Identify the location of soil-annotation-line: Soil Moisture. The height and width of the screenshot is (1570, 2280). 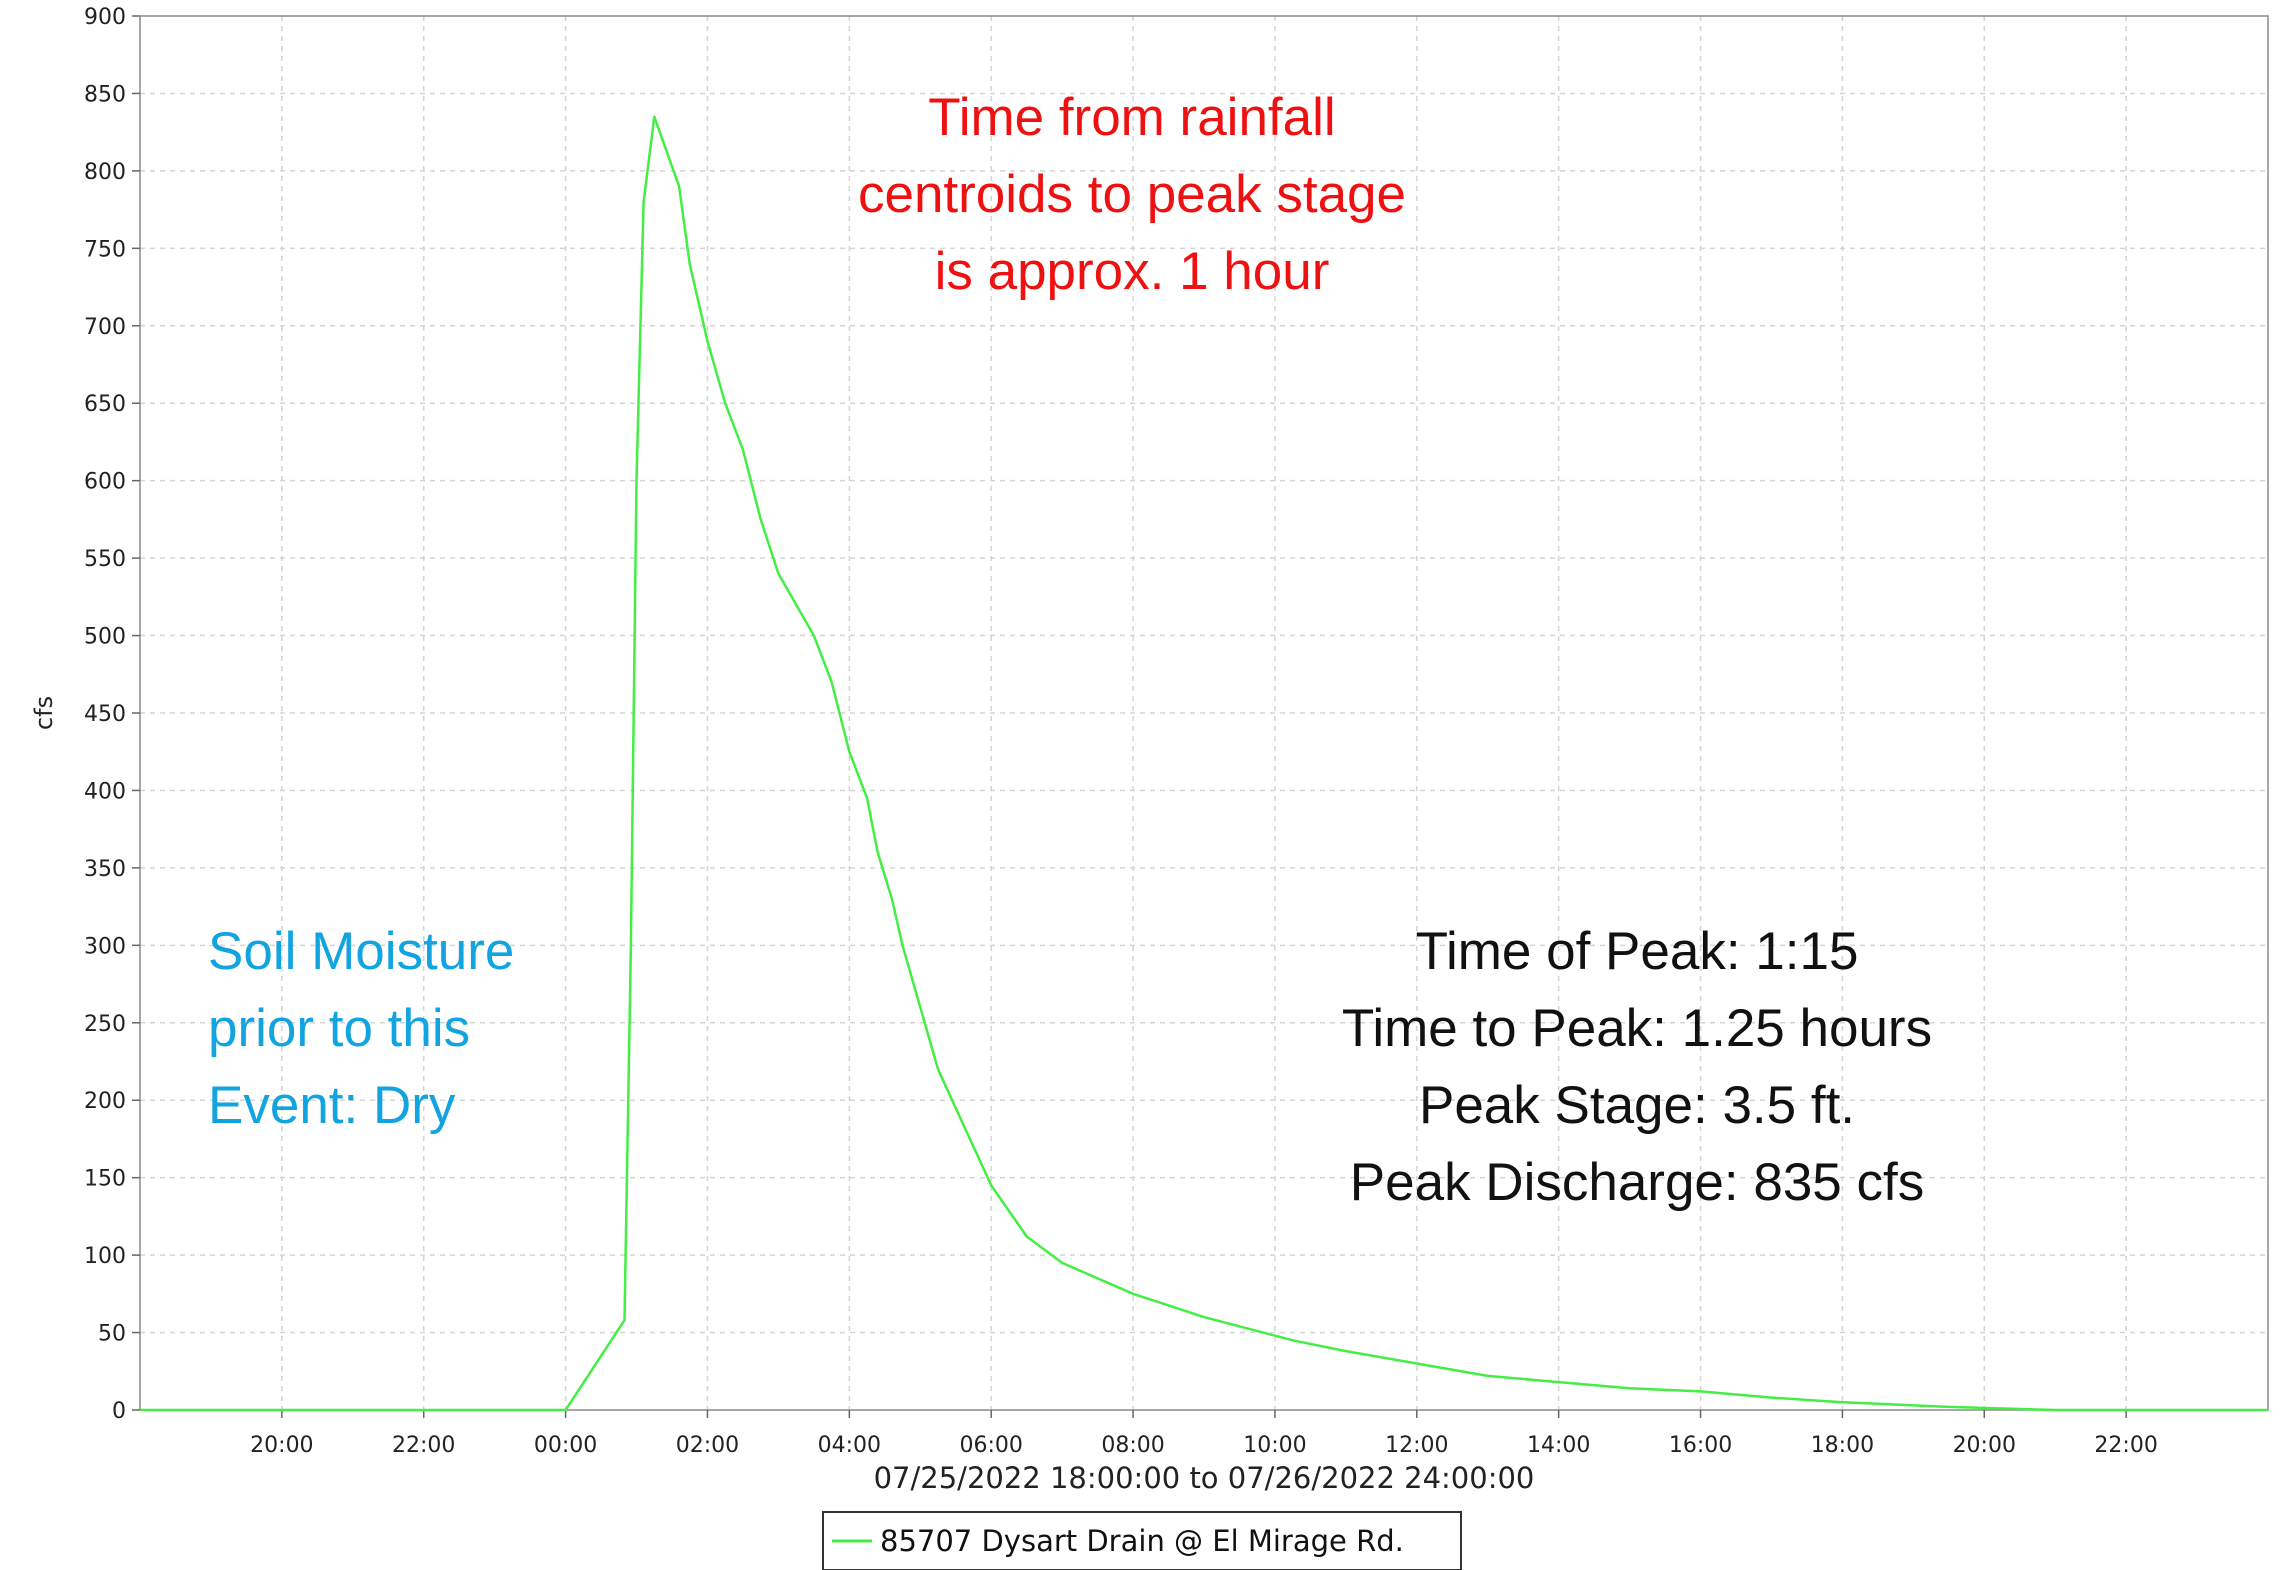
(361, 951).